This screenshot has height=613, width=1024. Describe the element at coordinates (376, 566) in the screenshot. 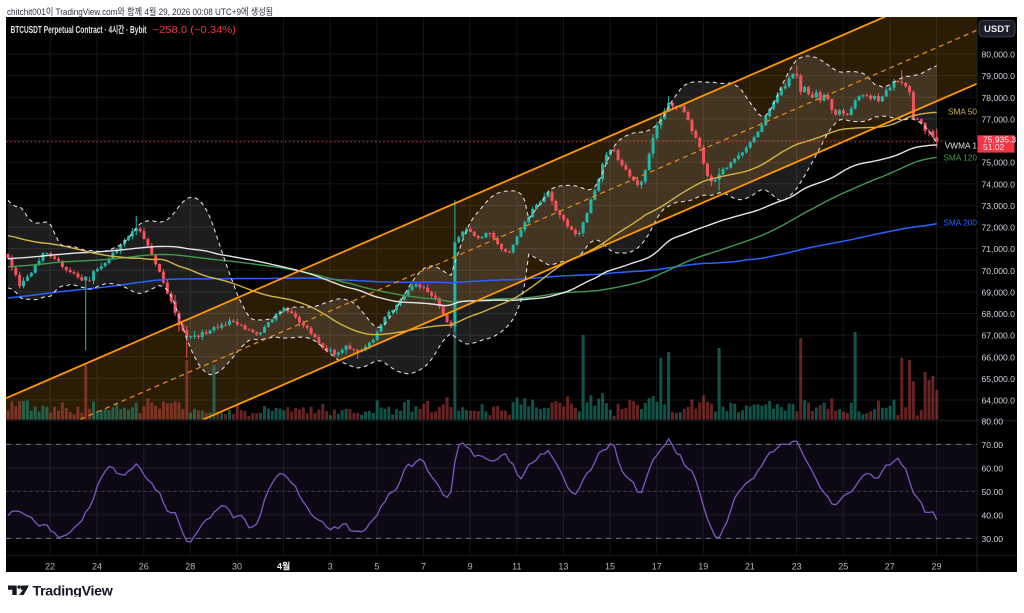

I see `svg-text: 5` at that location.